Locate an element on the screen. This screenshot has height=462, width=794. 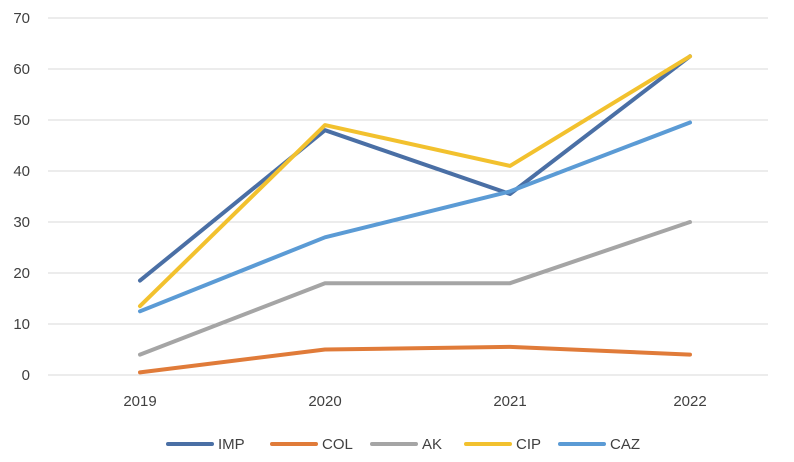
y-tick-label: 70 is located at coordinates (21, 18).